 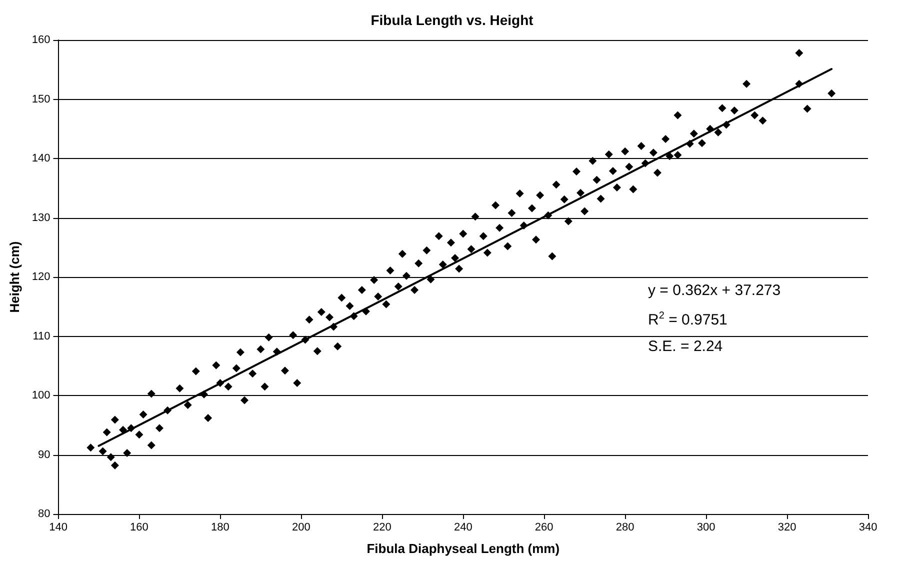 I want to click on x-tick-label: 260, so click(x=544, y=528).